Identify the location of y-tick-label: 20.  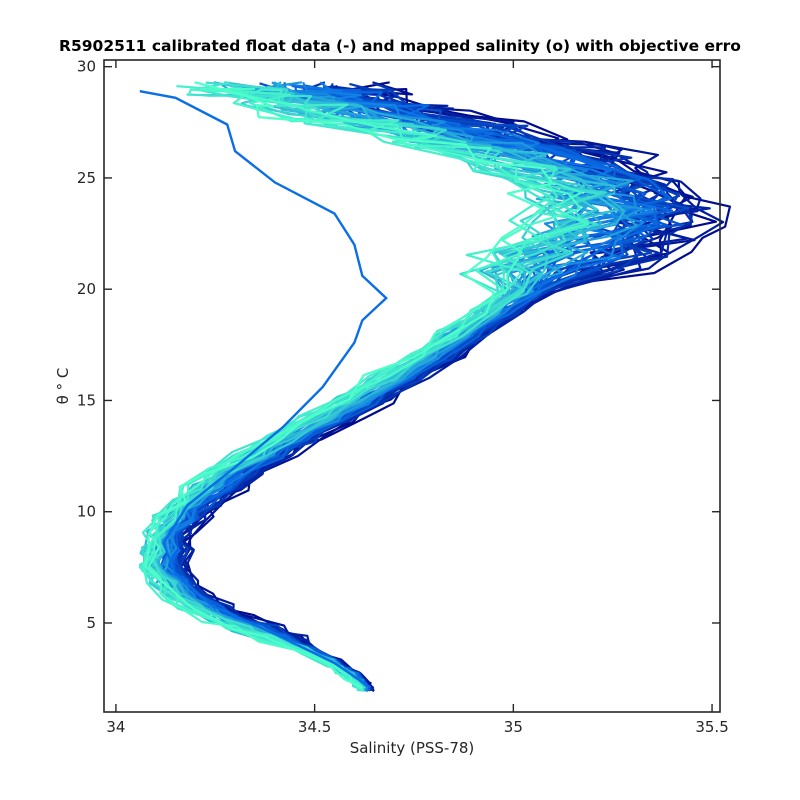
(86, 289).